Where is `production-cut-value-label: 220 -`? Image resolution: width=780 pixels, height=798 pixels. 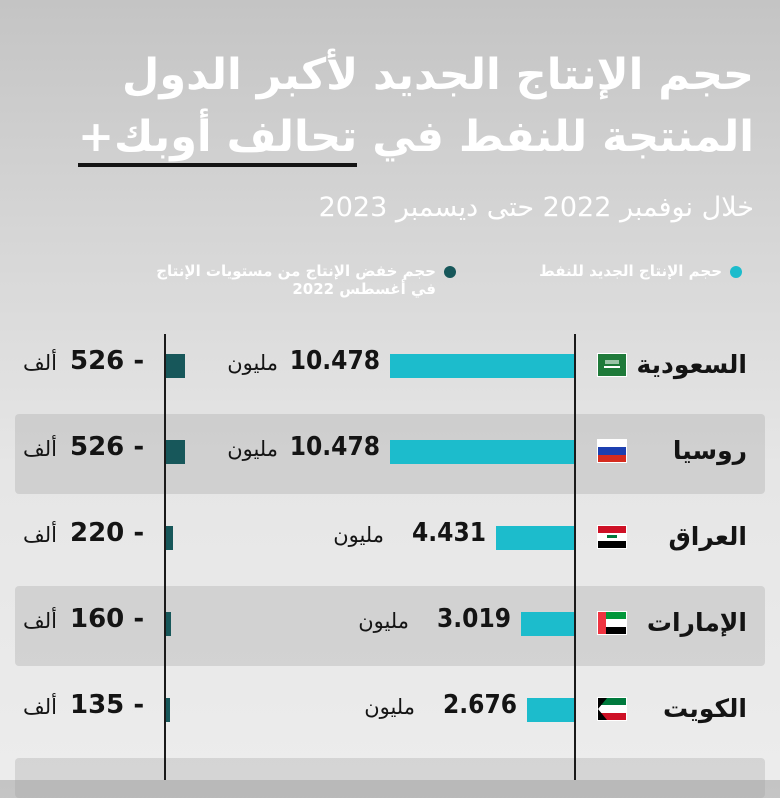 production-cut-value-label: 220 - is located at coordinates (107, 533).